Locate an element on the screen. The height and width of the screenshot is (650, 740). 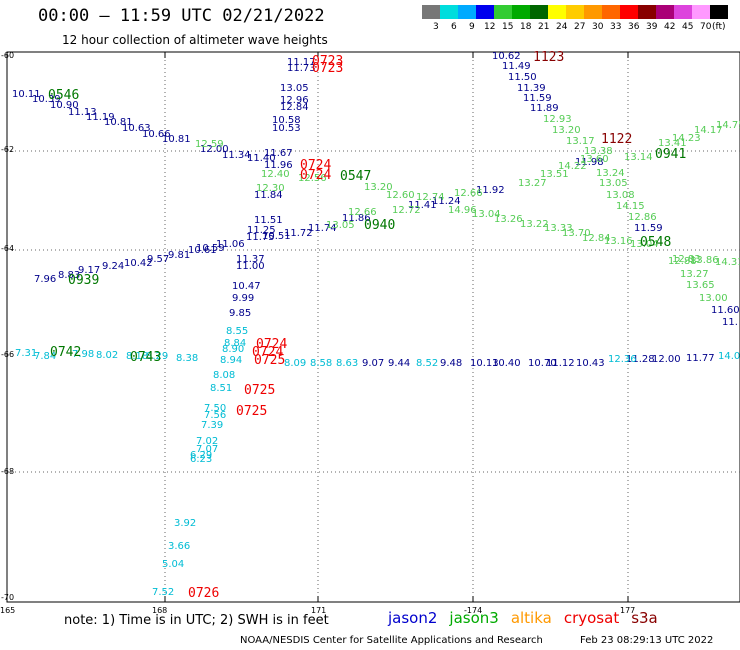
longitude-label: 168 is located at coordinates (159, 610).